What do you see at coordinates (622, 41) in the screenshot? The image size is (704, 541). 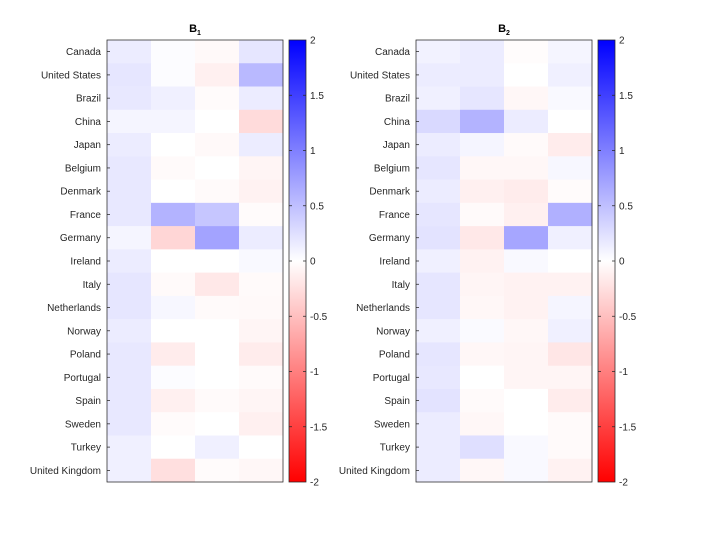 I see `colorbar-tick-label-2-0: 2` at bounding box center [622, 41].